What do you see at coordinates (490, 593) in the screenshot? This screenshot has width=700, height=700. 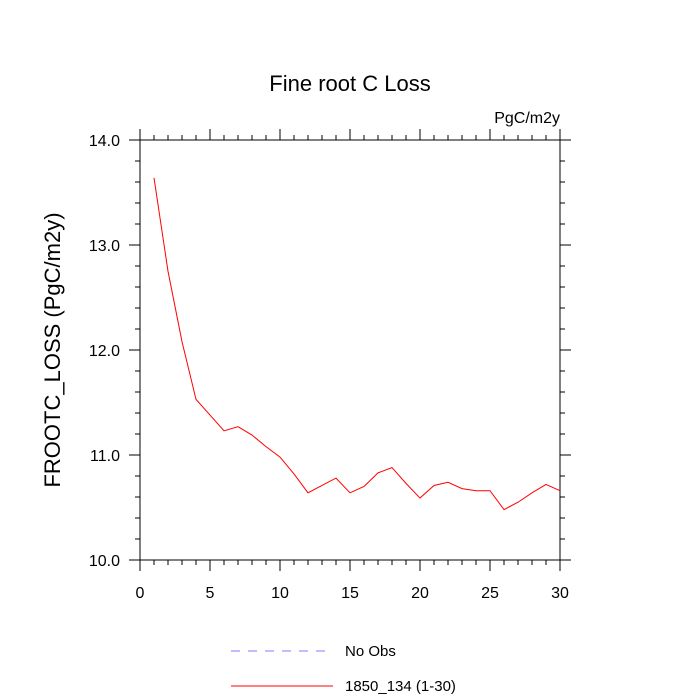 I see `x-tick-label: 25` at bounding box center [490, 593].